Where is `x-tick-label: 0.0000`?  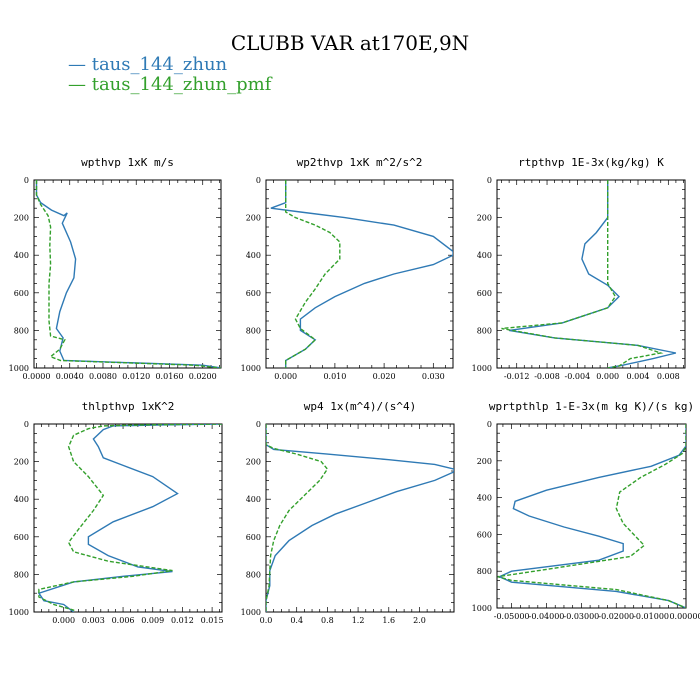
x-tick-label: 0.0000 is located at coordinates (36, 376).